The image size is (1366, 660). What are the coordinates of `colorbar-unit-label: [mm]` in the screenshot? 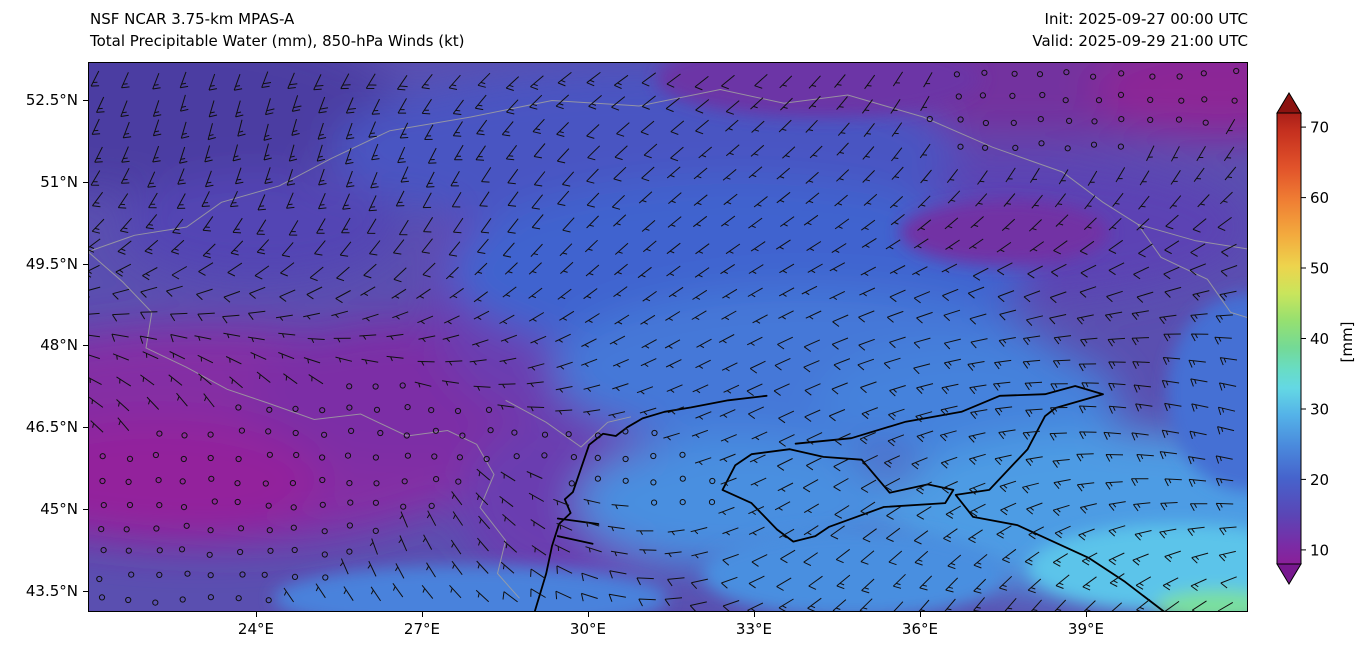 It's located at (1347, 342).